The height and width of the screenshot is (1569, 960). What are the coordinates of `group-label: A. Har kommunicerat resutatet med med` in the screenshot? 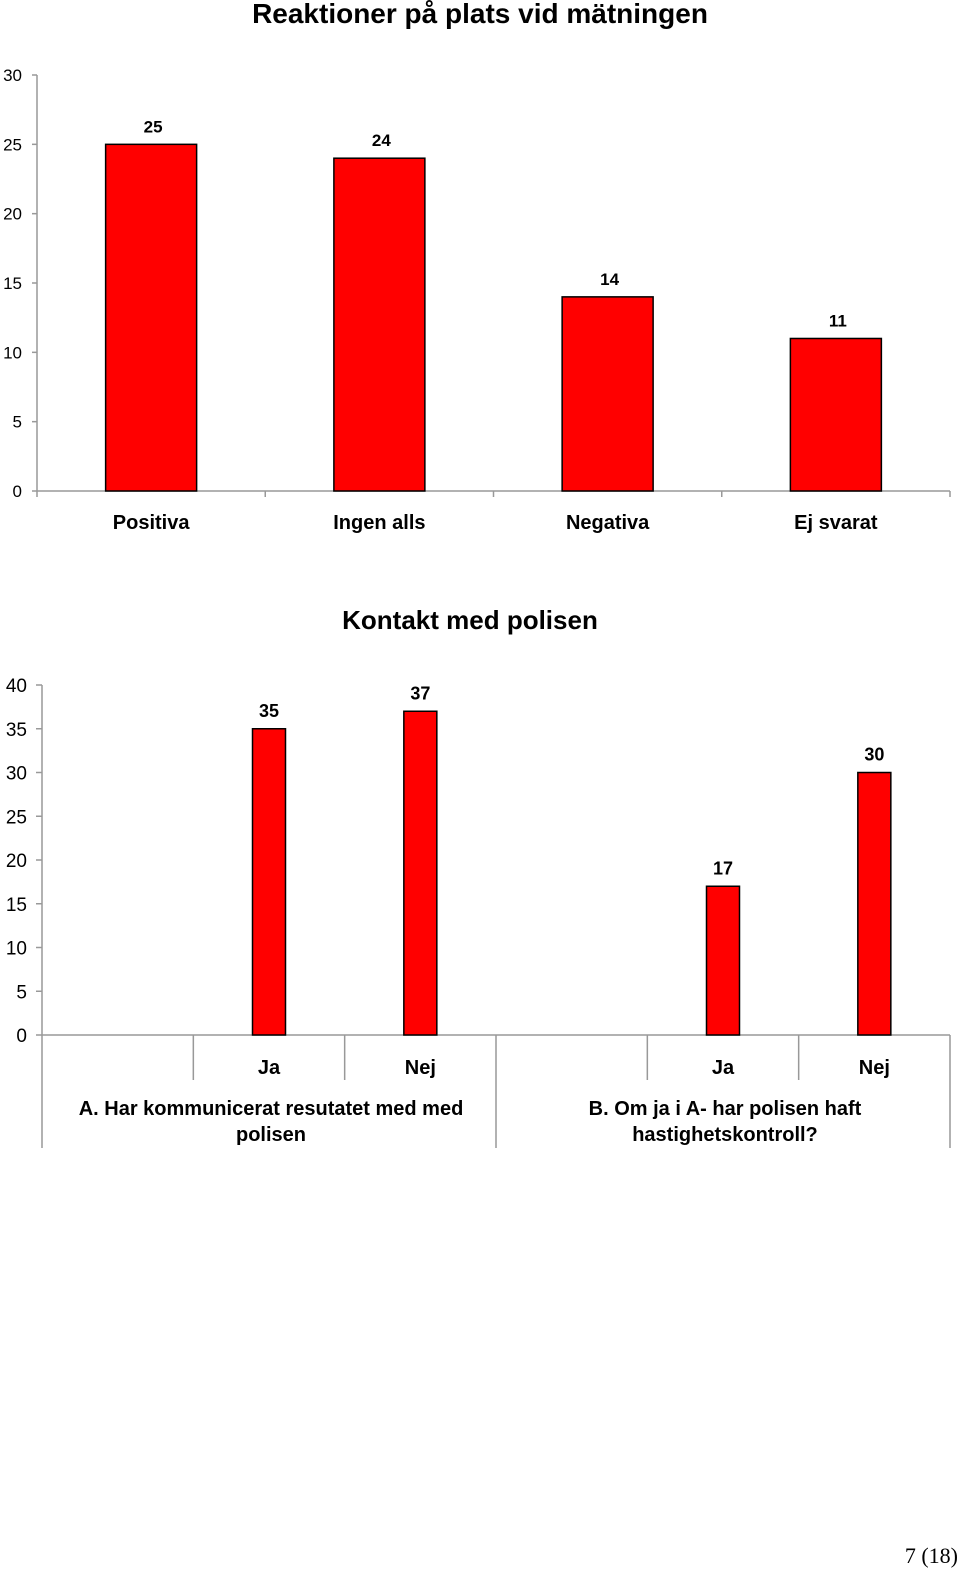 It's located at (271, 1109).